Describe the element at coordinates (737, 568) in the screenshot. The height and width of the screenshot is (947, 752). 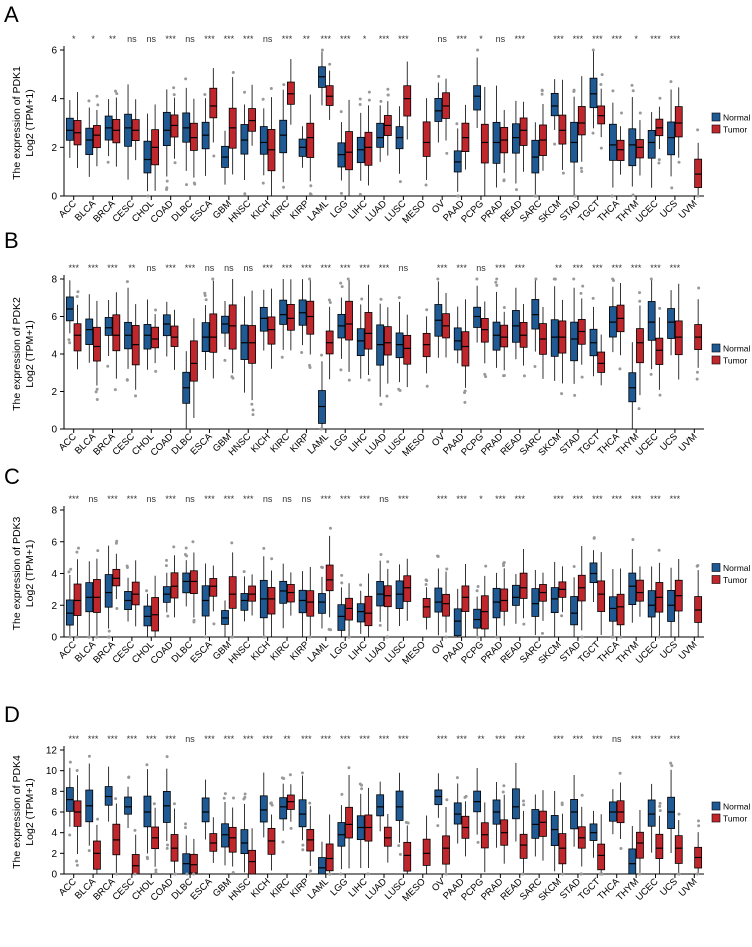
I see `legend-entry-normal: Normal` at that location.